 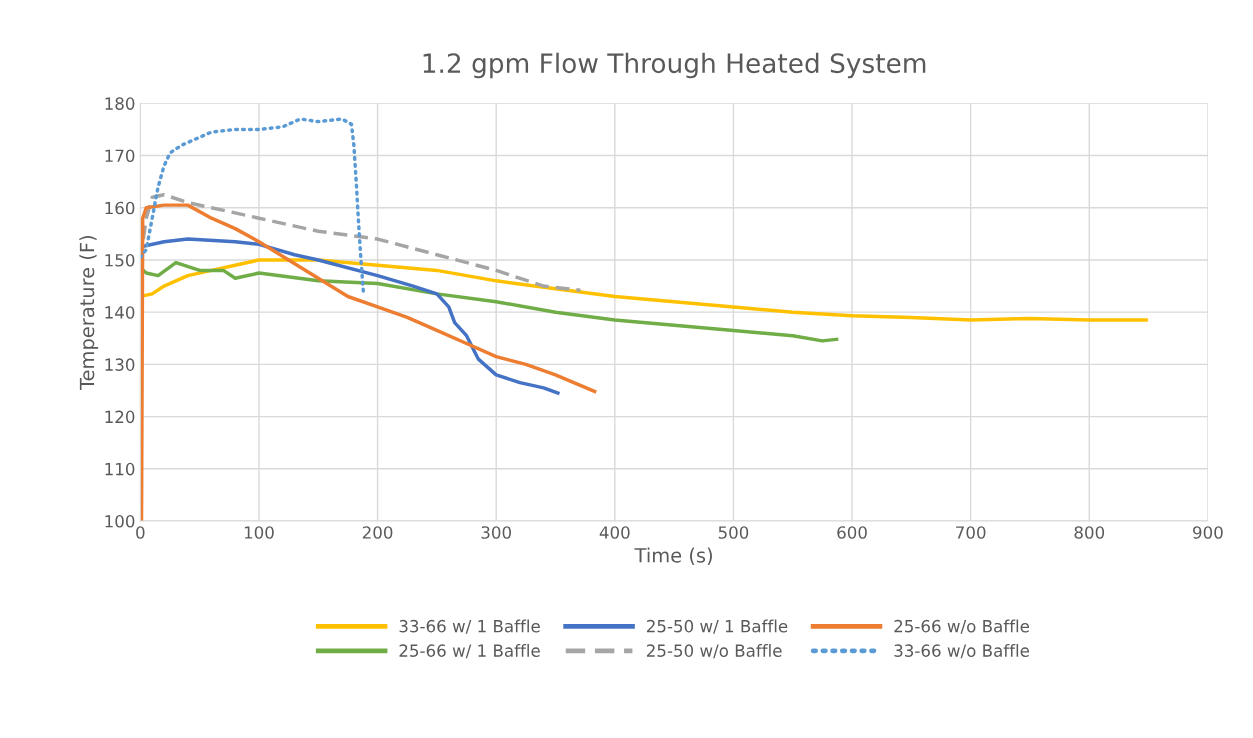 What do you see at coordinates (717, 626) in the screenshot?
I see `legend-label: 25-50 w/ 1 Baffle` at bounding box center [717, 626].